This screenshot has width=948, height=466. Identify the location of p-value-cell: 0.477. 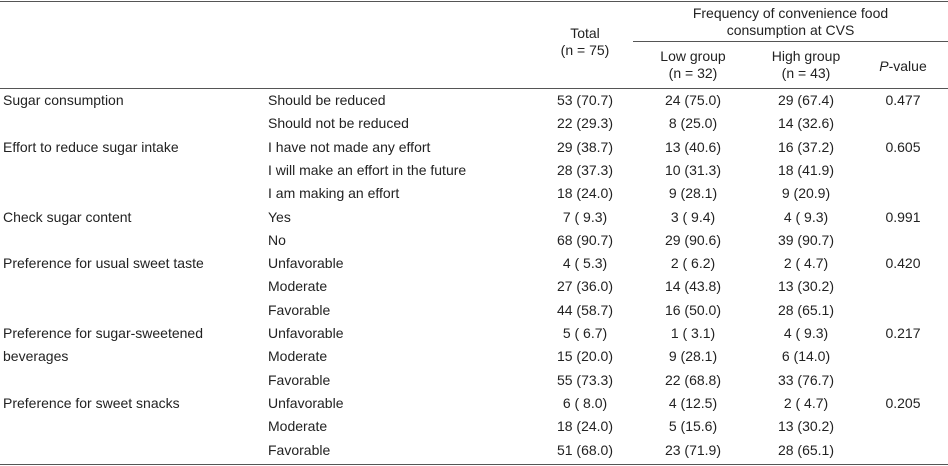
(903, 100).